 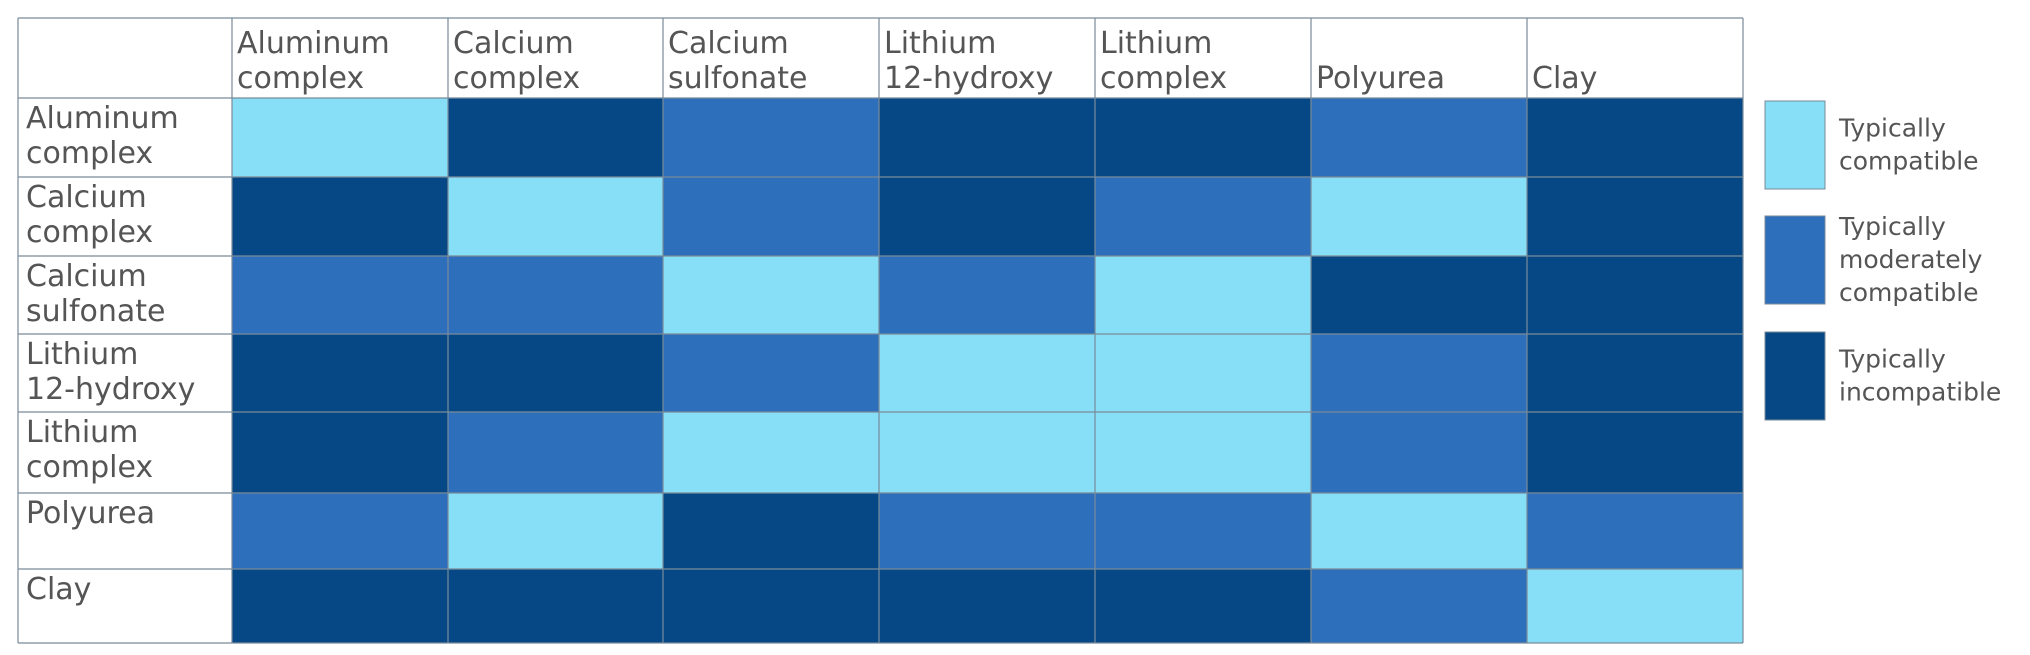 What do you see at coordinates (1419, 452) in the screenshot?
I see `heatmap-cell-lithium-complex-polyurea` at bounding box center [1419, 452].